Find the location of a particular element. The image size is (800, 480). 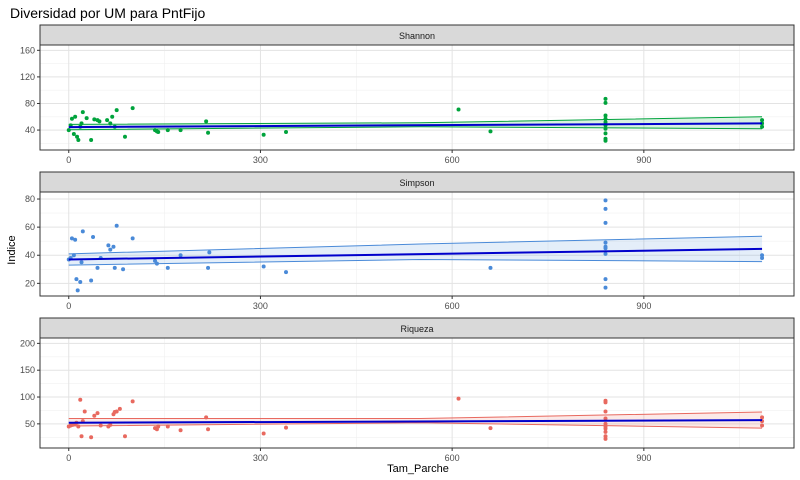

y-tick-label: 150 is located at coordinates (27, 370).